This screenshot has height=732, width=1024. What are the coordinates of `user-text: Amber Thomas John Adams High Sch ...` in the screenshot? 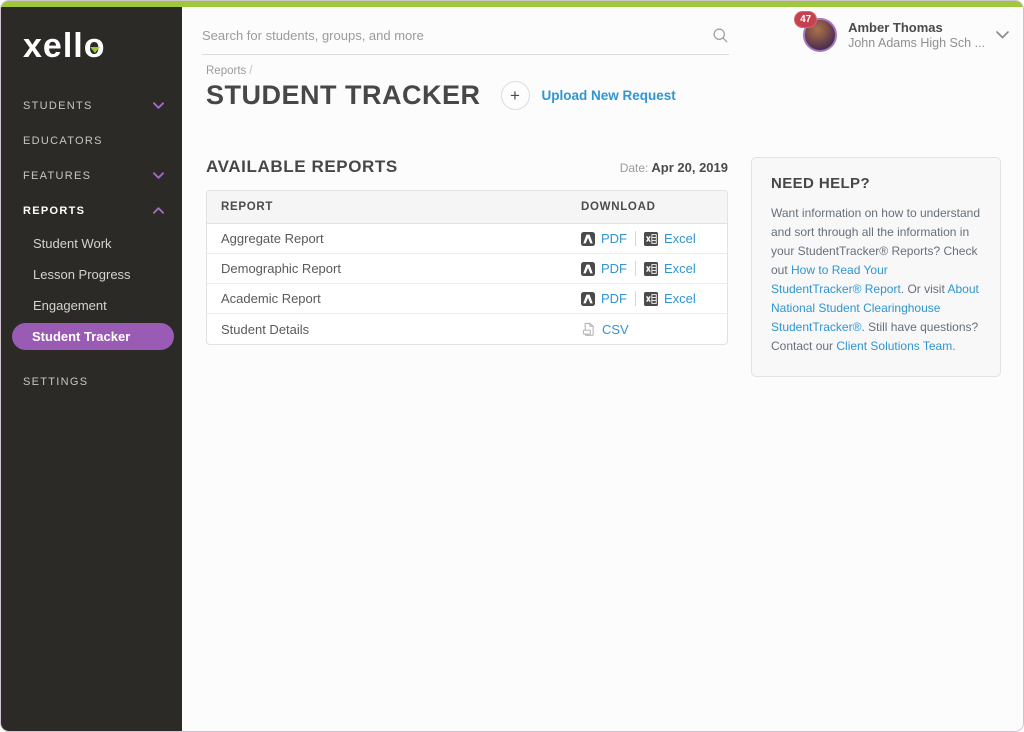 It's located at (916, 35).